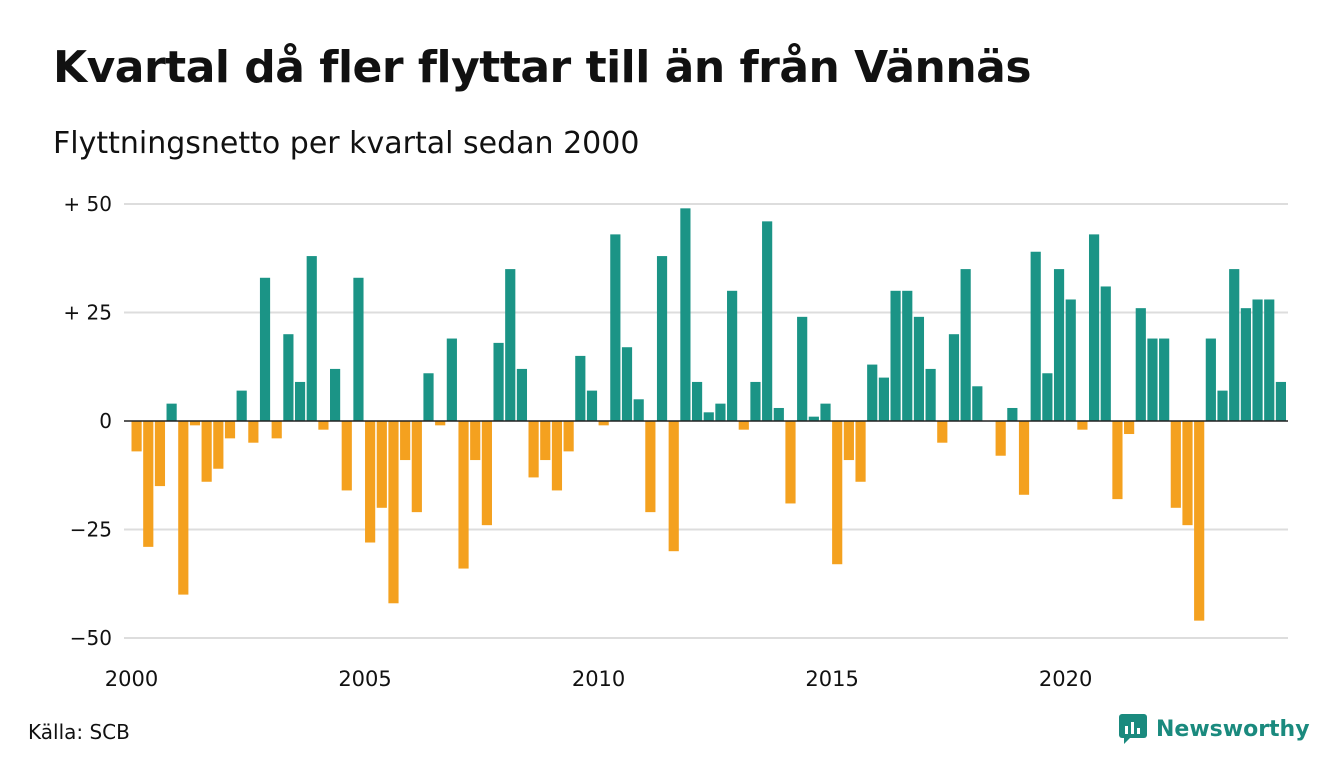  I want to click on bar-q34, so click(522, 394).